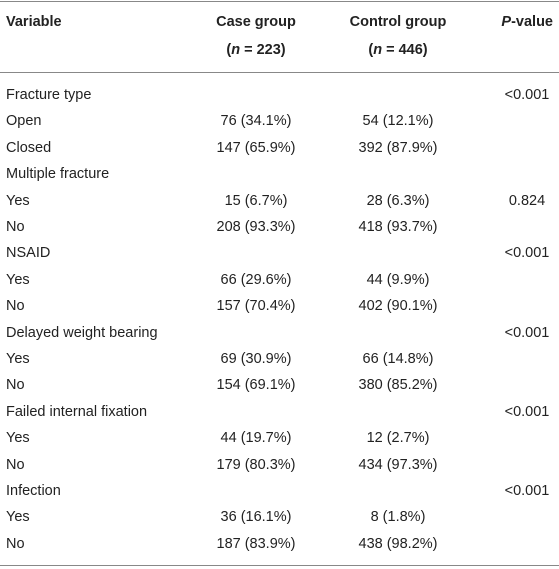 This screenshot has height=569, width=559. Describe the element at coordinates (398, 227) in the screenshot. I see `control-cell: 418 (93.7%)` at that location.